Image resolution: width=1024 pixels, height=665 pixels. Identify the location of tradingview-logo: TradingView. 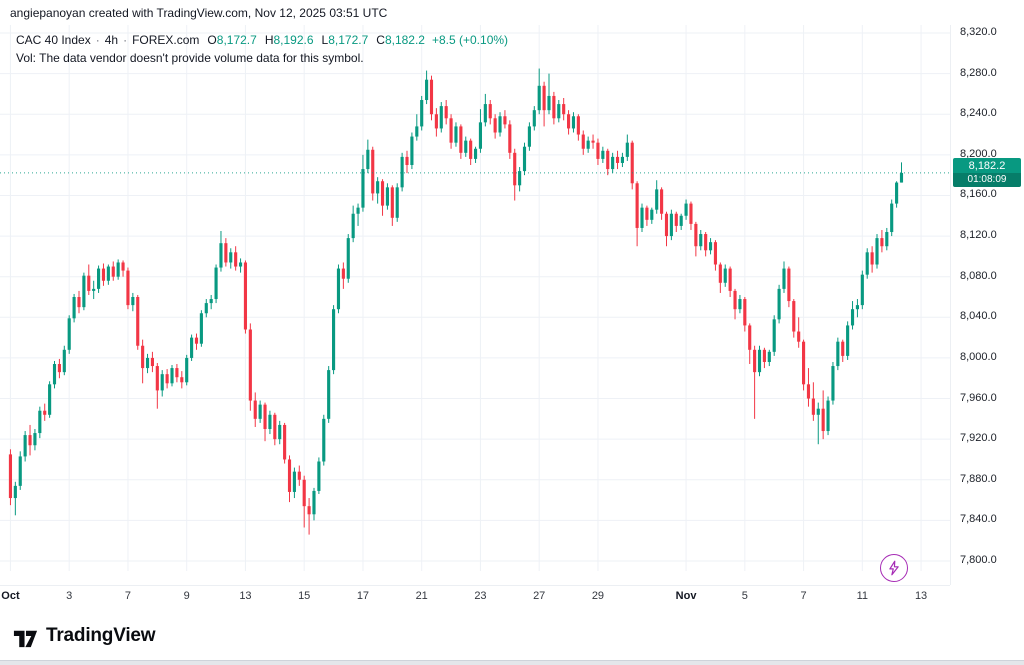
(84, 636).